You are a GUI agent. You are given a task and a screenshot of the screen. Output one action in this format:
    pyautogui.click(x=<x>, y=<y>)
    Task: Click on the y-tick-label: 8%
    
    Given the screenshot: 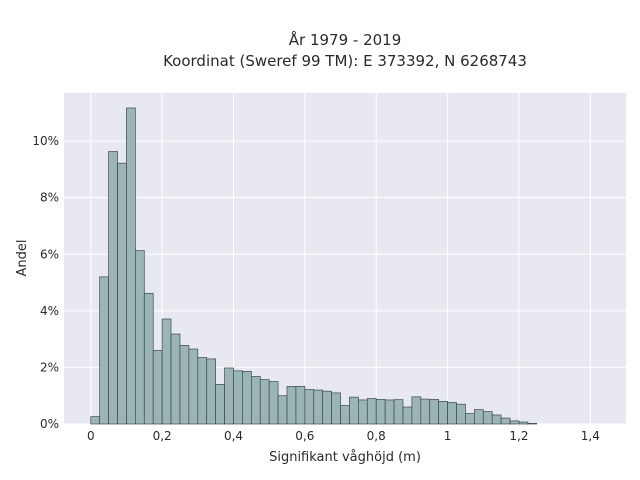 What is the action you would take?
    pyautogui.click(x=49, y=198)
    